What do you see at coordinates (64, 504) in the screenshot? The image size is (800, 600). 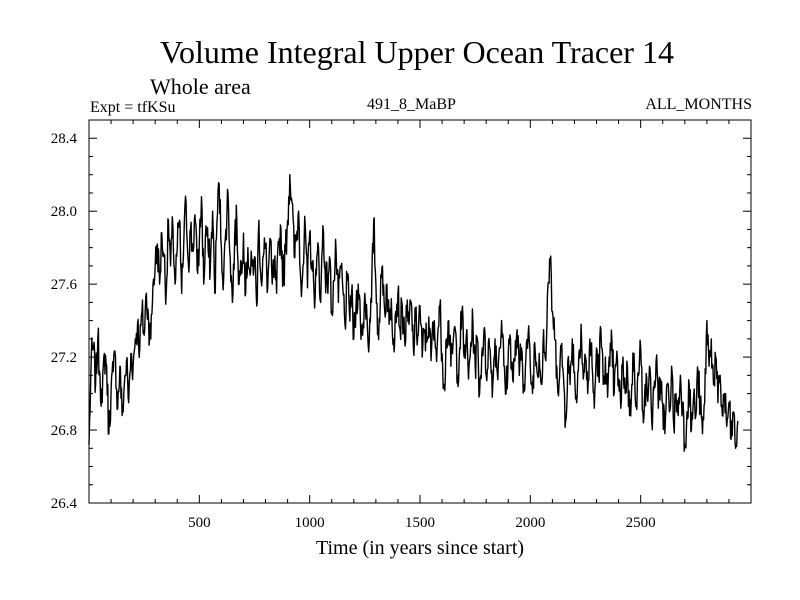 I see `y-tick-label: 26.4` at bounding box center [64, 504].